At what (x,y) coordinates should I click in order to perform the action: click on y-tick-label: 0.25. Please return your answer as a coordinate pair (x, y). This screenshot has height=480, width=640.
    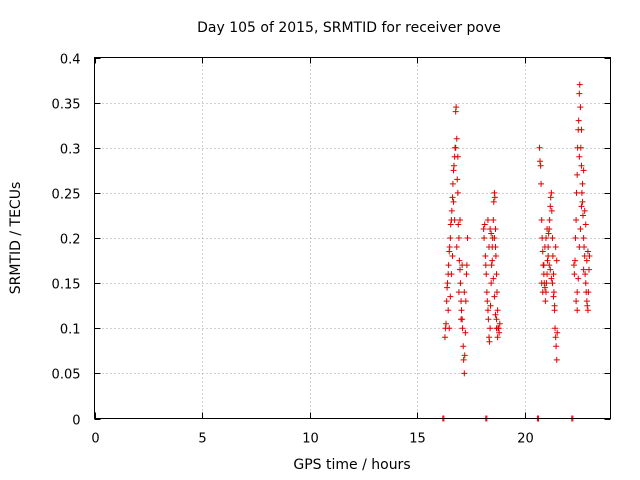
    Looking at the image, I should click on (66, 195).